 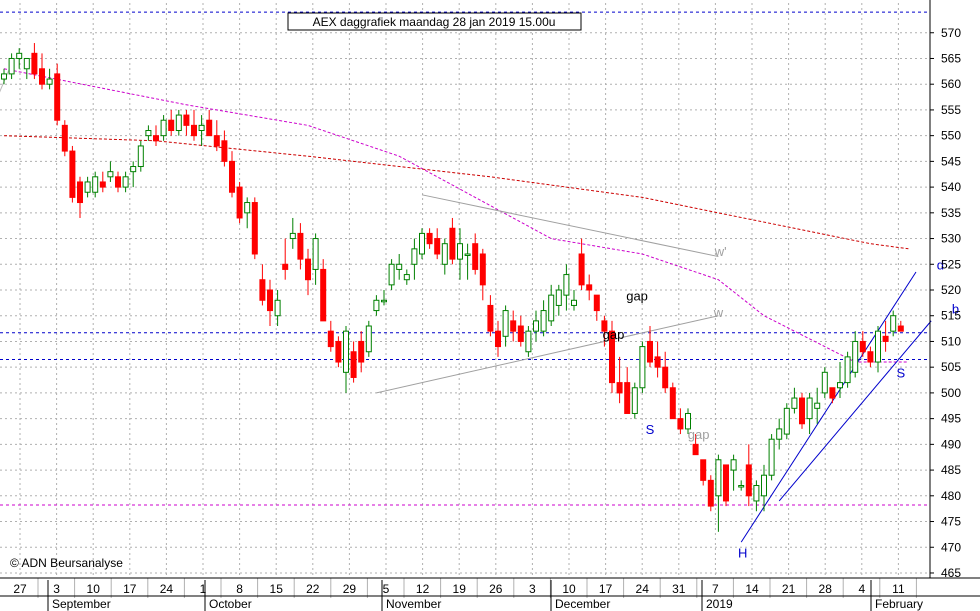 I want to click on trendline, so click(x=855, y=411).